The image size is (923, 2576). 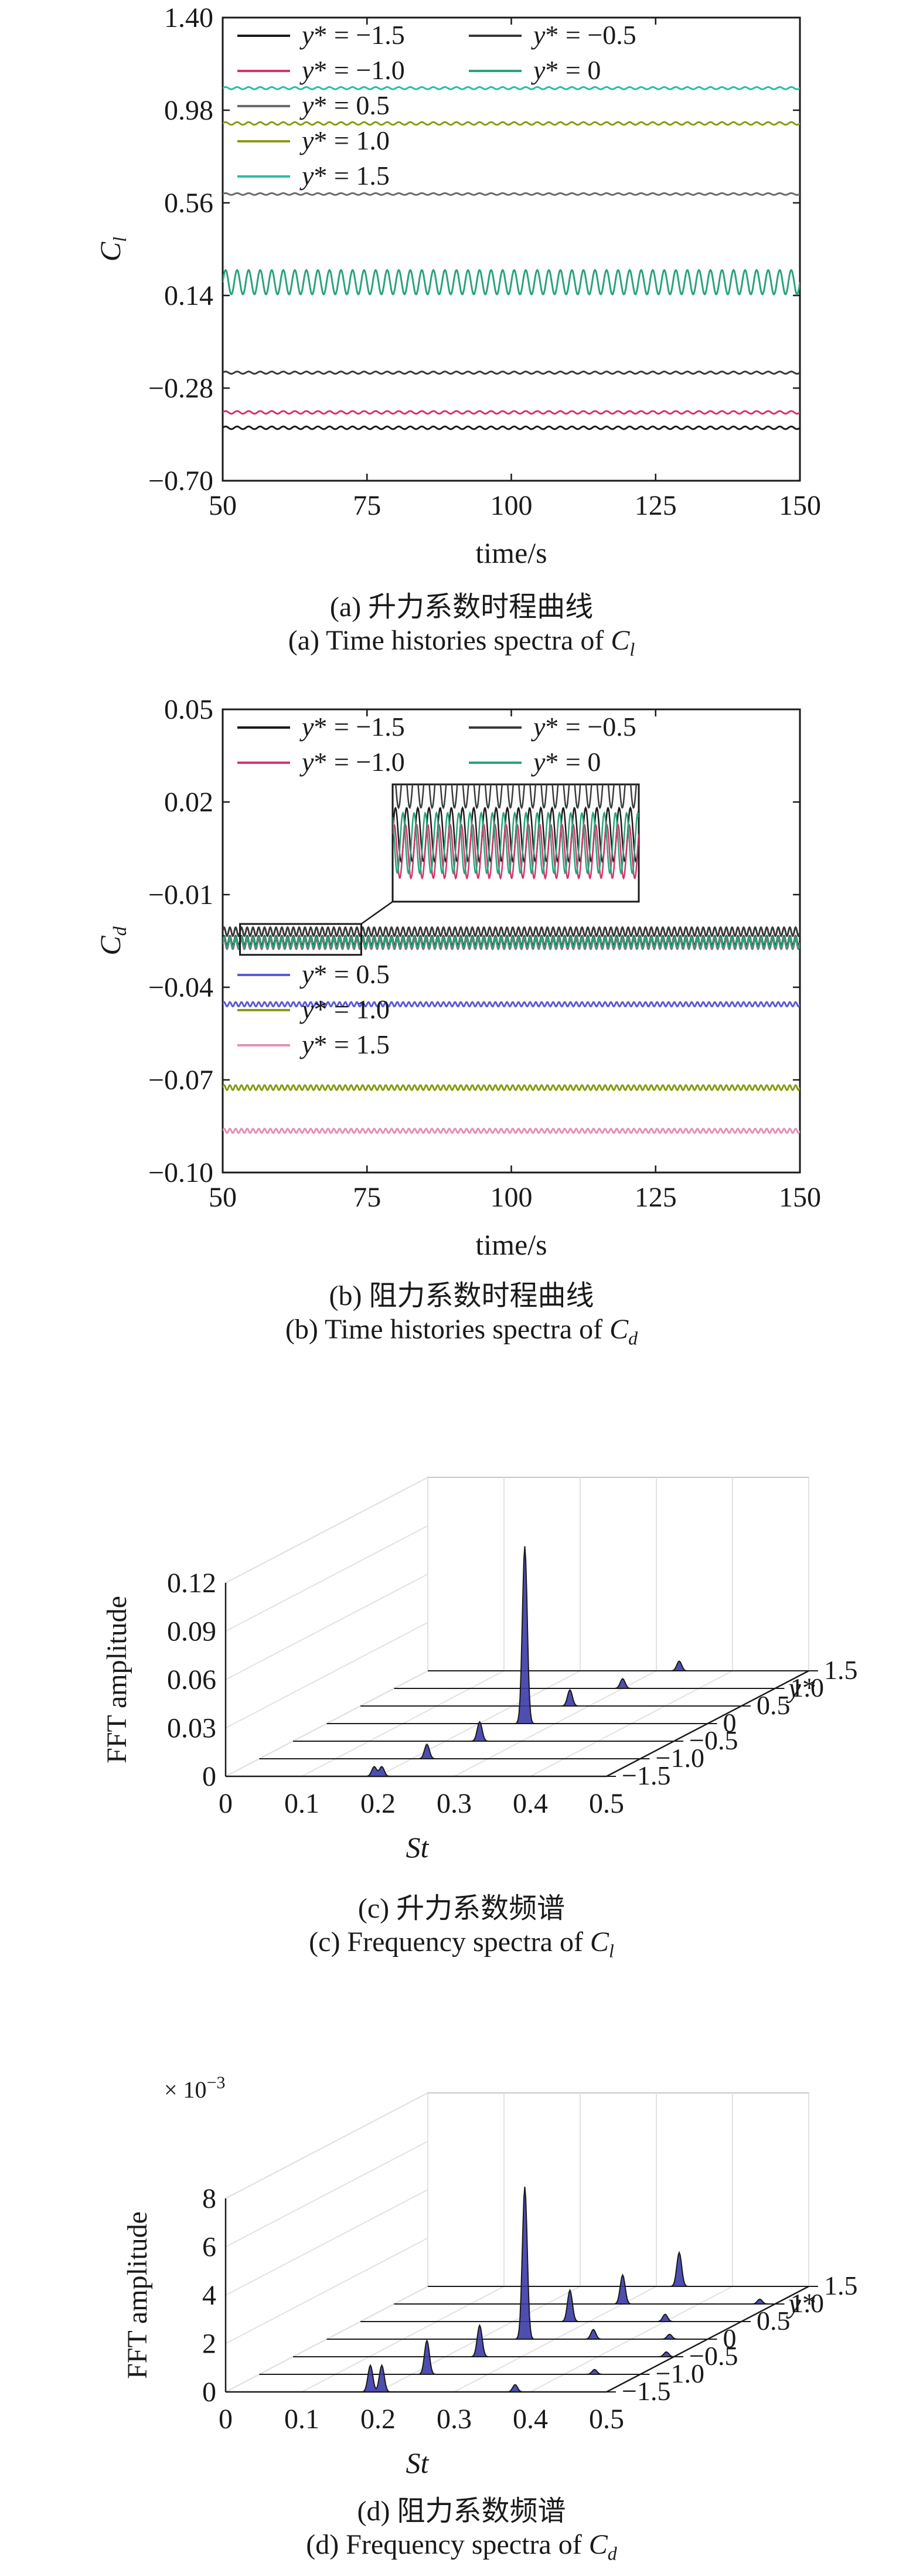 What do you see at coordinates (367, 1198) in the screenshot?
I see `x-tick-label: 75` at bounding box center [367, 1198].